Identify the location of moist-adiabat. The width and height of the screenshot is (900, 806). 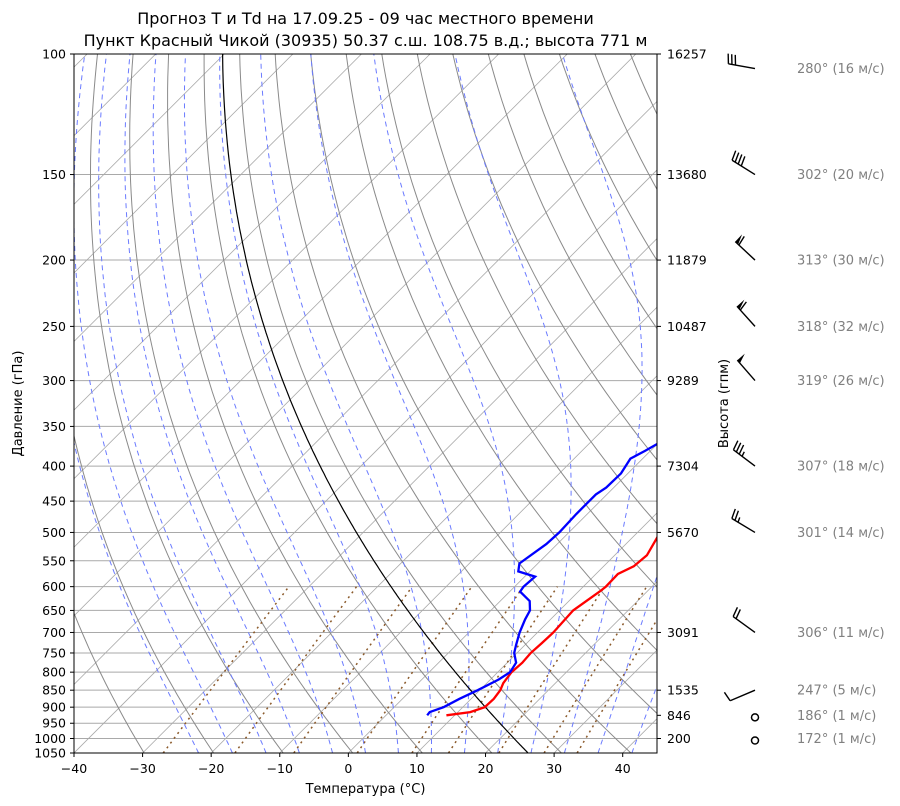
(137, 596).